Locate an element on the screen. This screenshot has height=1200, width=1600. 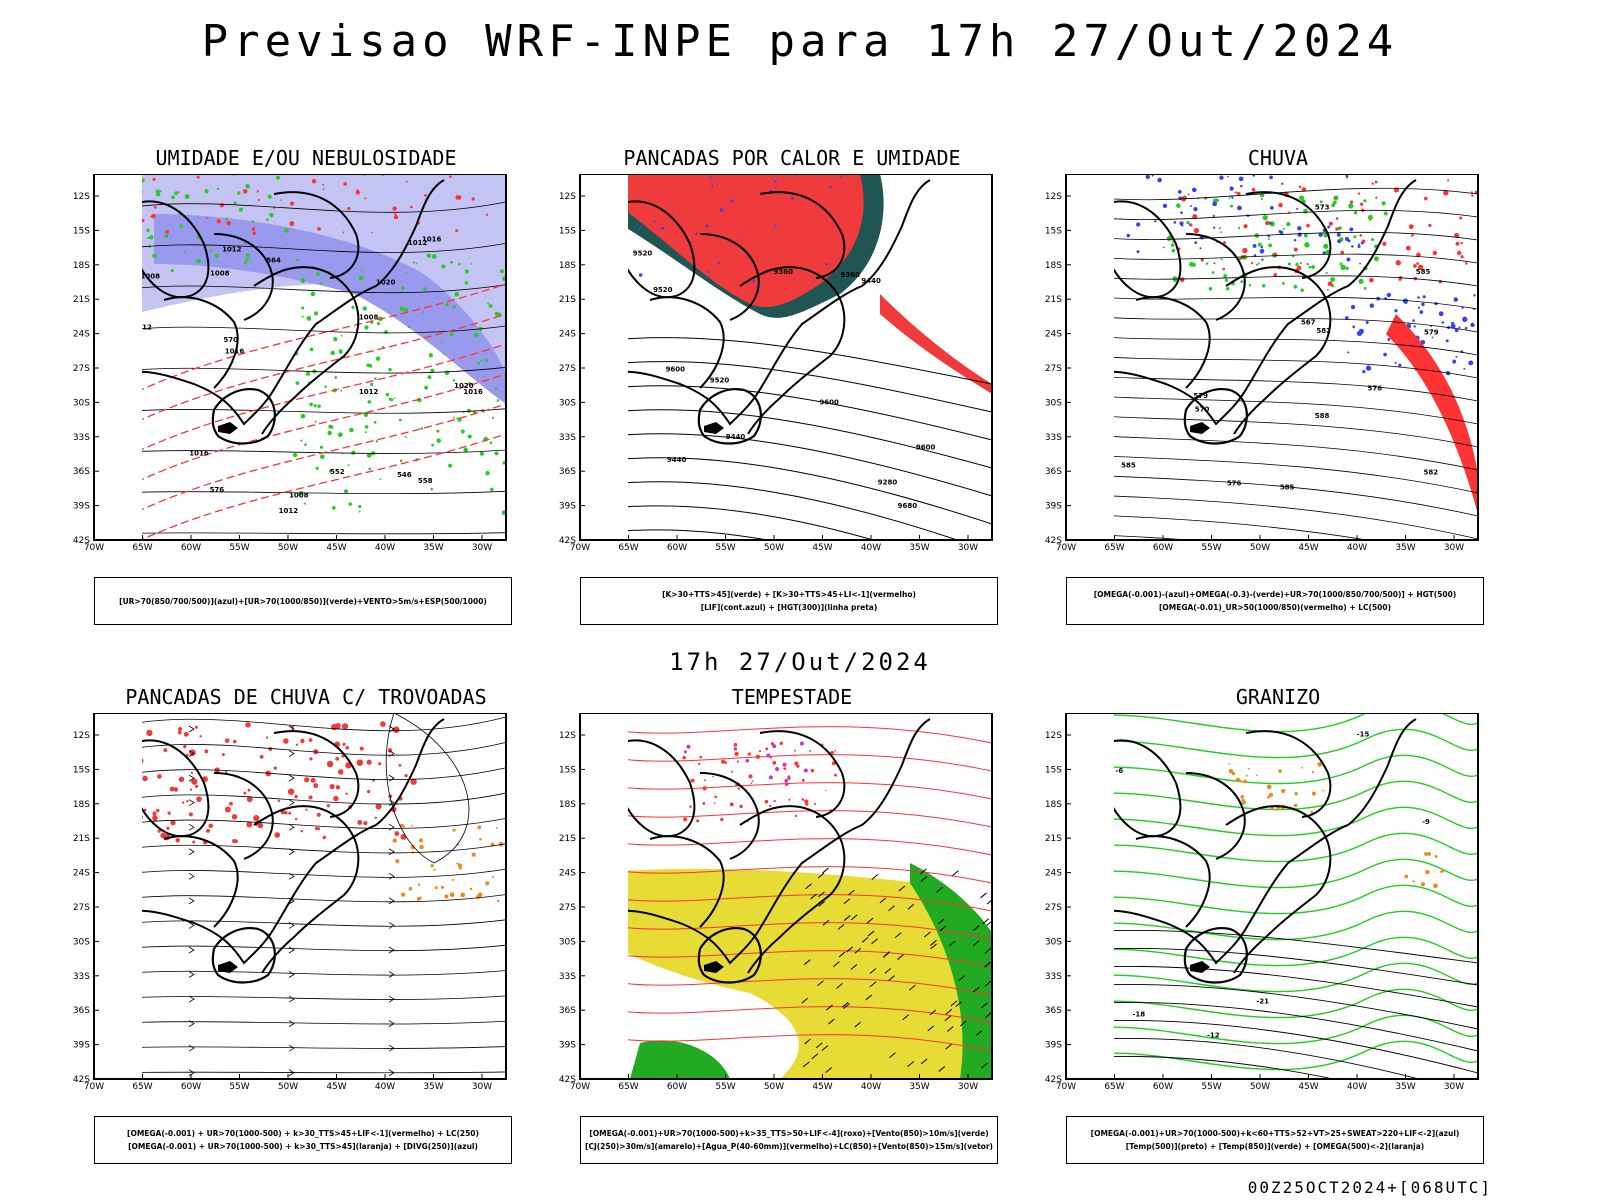
panel-title: GRANIZO is located at coordinates (1278, 697).